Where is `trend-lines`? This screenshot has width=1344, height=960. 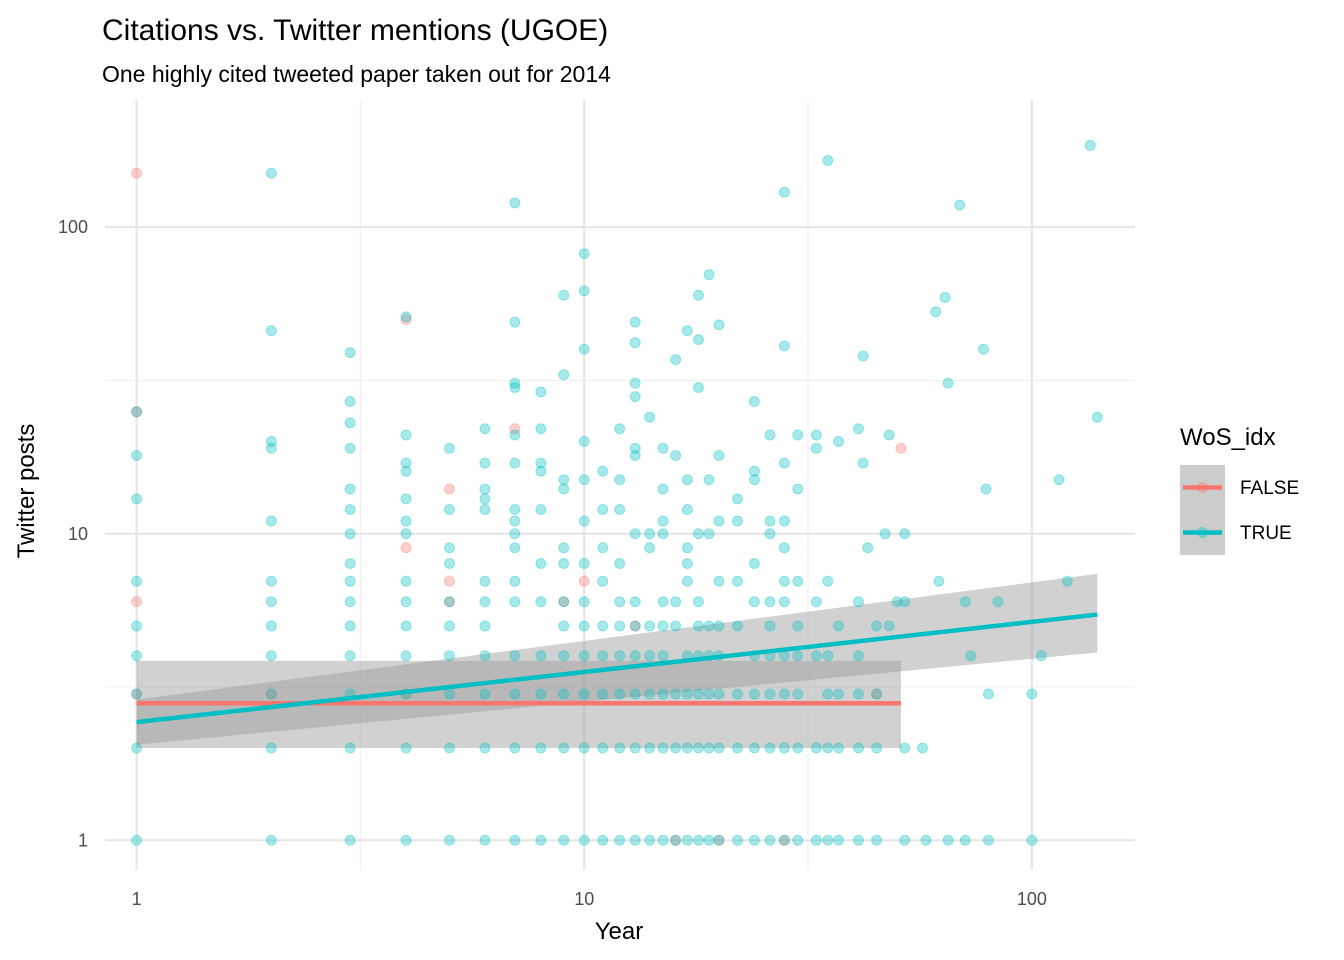 trend-lines is located at coordinates (617, 668).